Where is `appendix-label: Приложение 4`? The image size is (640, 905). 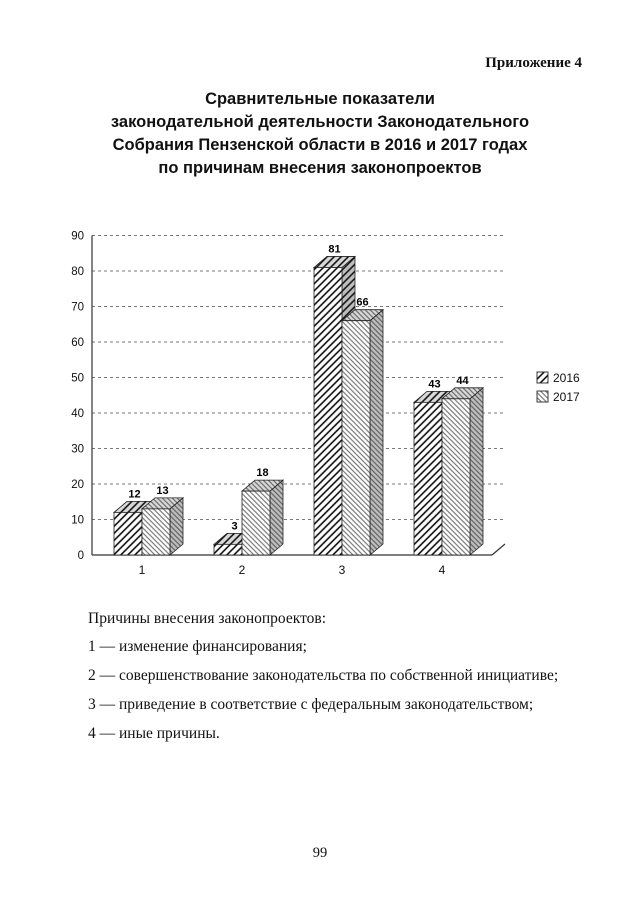
appendix-label: Приложение 4 is located at coordinates (533, 63).